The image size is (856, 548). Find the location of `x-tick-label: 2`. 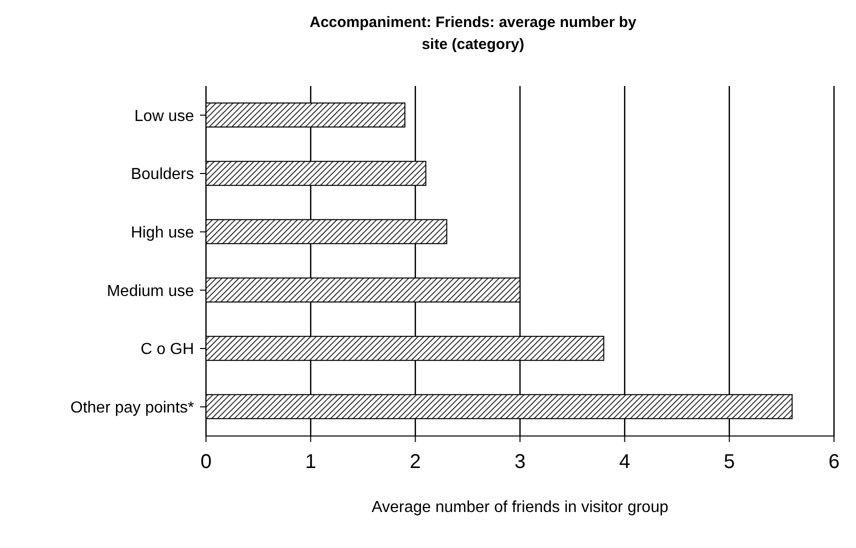

x-tick-label: 2 is located at coordinates (415, 462).